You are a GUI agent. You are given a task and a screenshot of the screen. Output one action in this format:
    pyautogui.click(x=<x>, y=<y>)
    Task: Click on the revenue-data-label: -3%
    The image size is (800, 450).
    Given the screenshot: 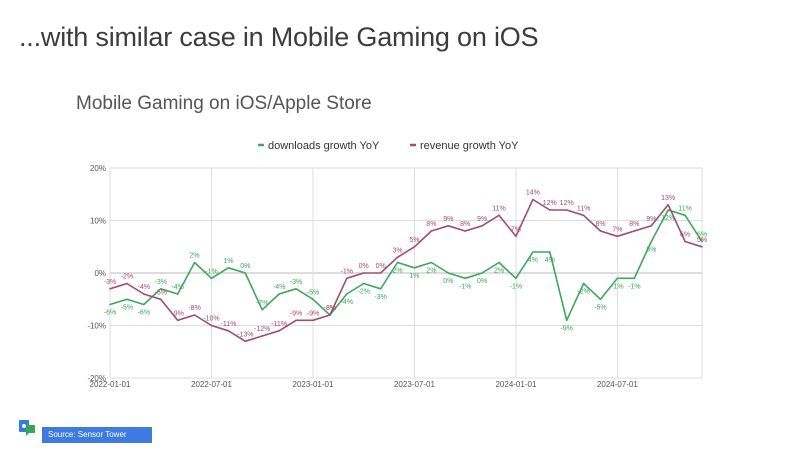 What is the action you would take?
    pyautogui.click(x=110, y=282)
    